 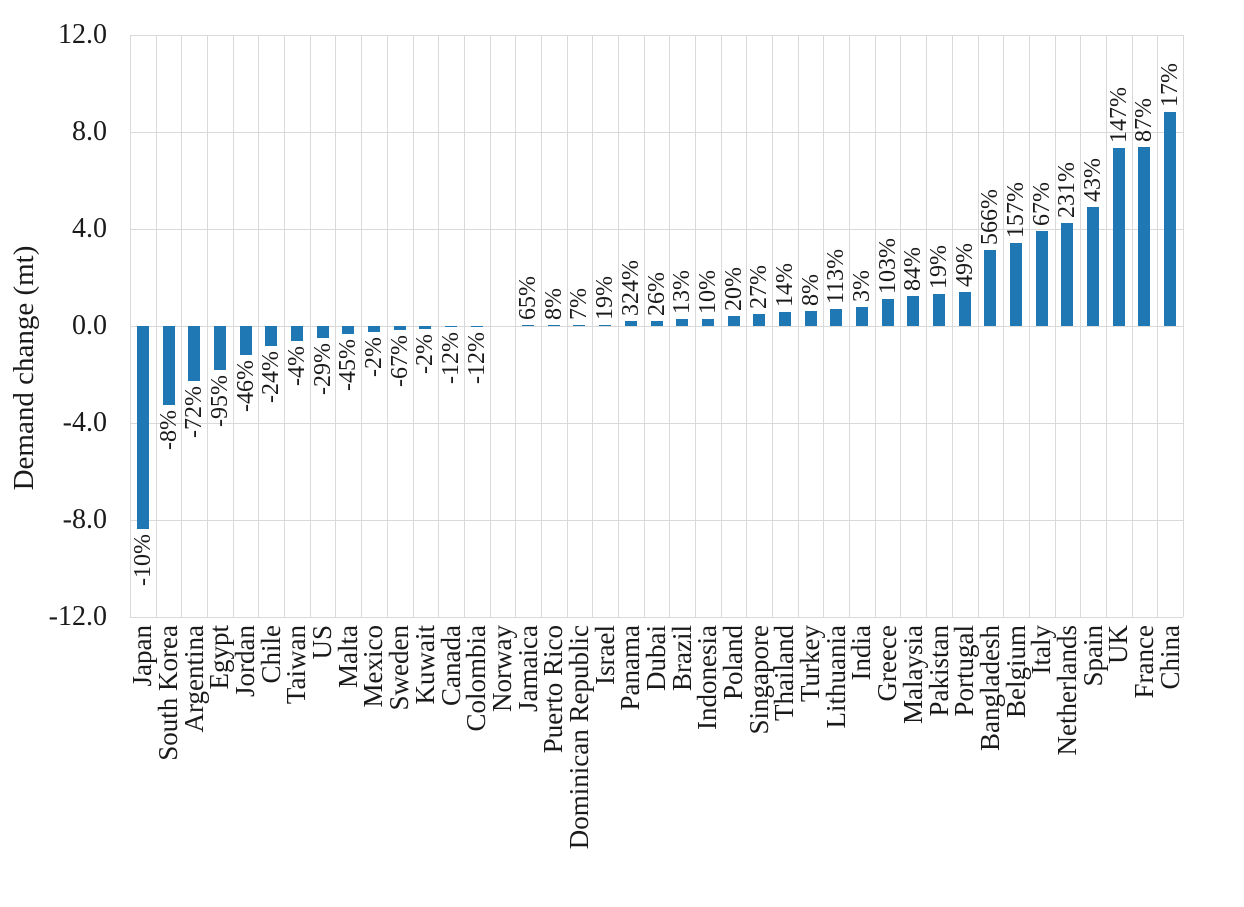 I want to click on bar-value-label: 113%, so click(x=836, y=276).